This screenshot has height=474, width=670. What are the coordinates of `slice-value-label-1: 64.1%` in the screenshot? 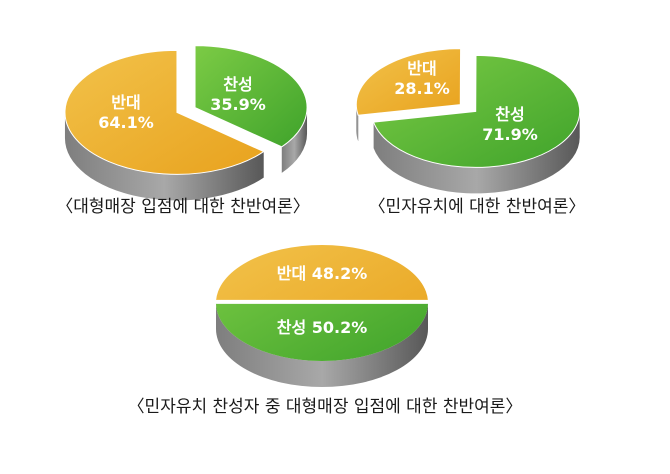 It's located at (126, 122).